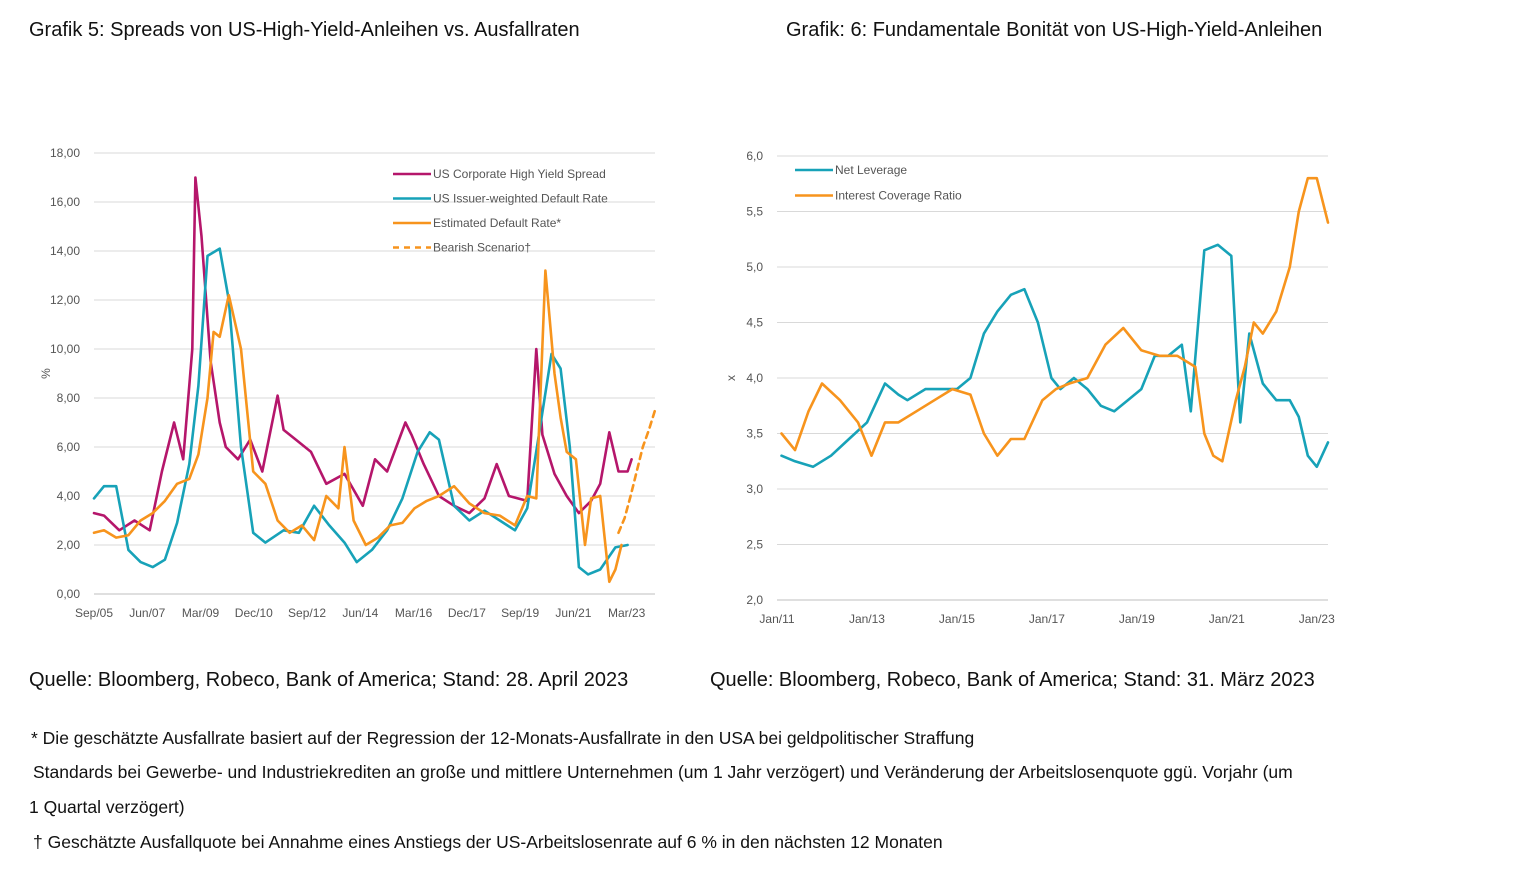  I want to click on x-tick-label: Jan/19, so click(1137, 619).